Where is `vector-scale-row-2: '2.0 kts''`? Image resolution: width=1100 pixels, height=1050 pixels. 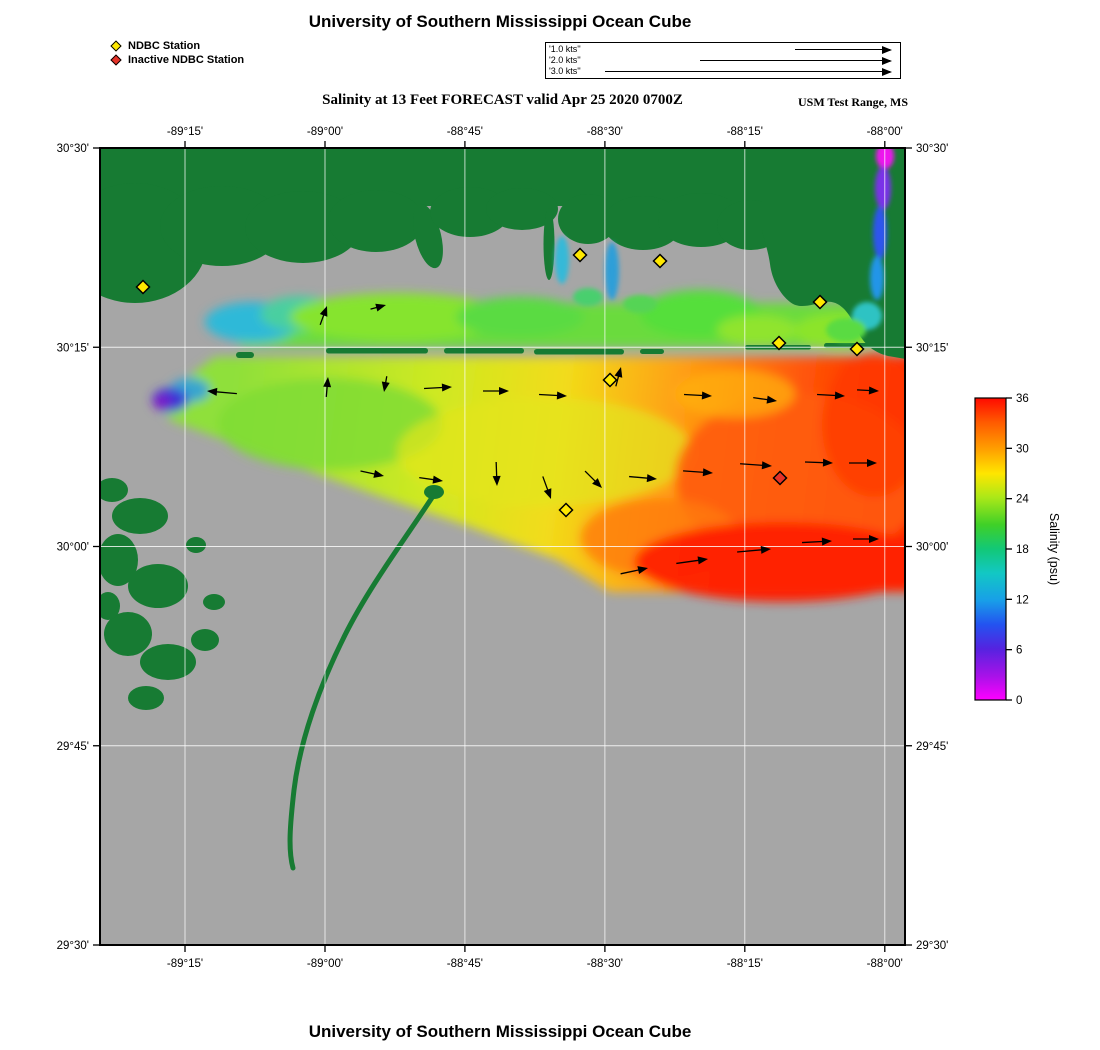
vector-scale-row-2: '2.0 kts'' is located at coordinates (723, 60).